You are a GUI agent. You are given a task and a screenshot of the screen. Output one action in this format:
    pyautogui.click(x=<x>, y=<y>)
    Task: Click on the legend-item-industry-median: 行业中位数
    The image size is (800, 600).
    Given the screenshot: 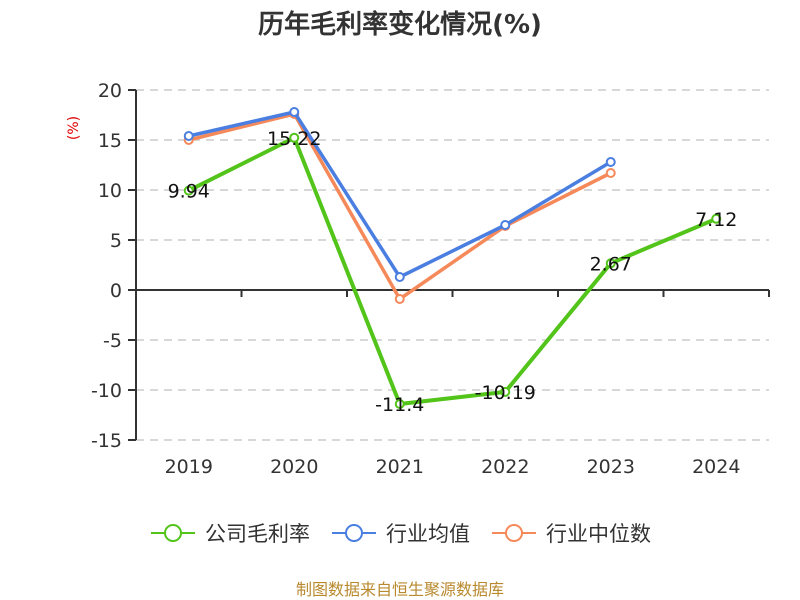 What is the action you would take?
    pyautogui.click(x=570, y=533)
    